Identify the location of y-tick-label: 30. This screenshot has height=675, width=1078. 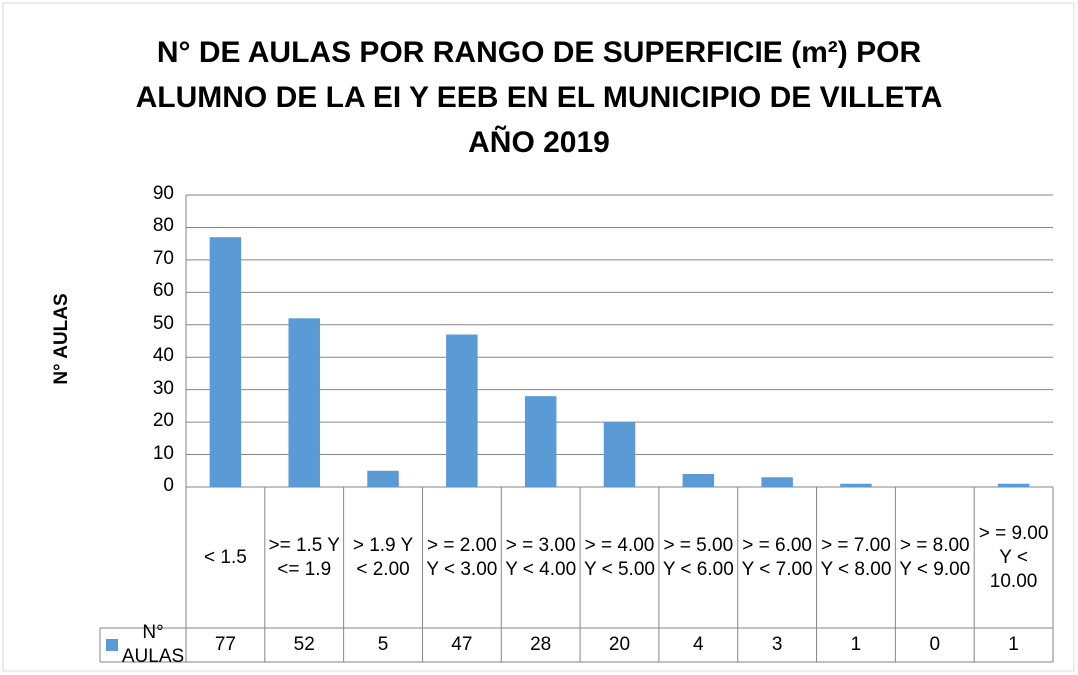
(163, 388).